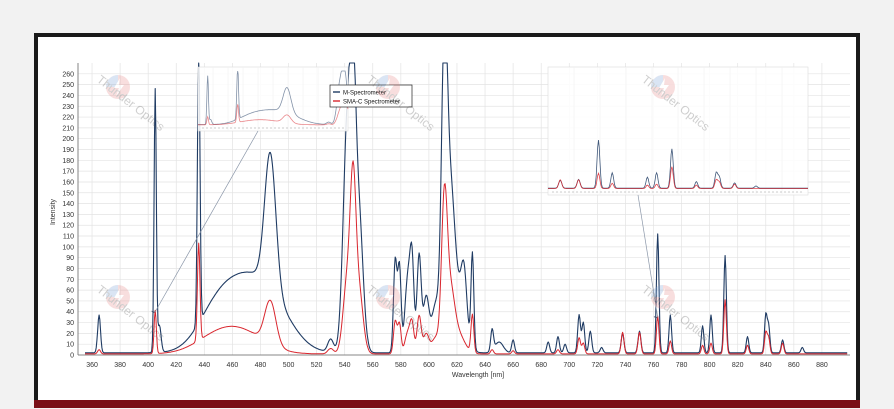  What do you see at coordinates (569, 365) in the screenshot?
I see `x-tick-label: 700` at bounding box center [569, 365].